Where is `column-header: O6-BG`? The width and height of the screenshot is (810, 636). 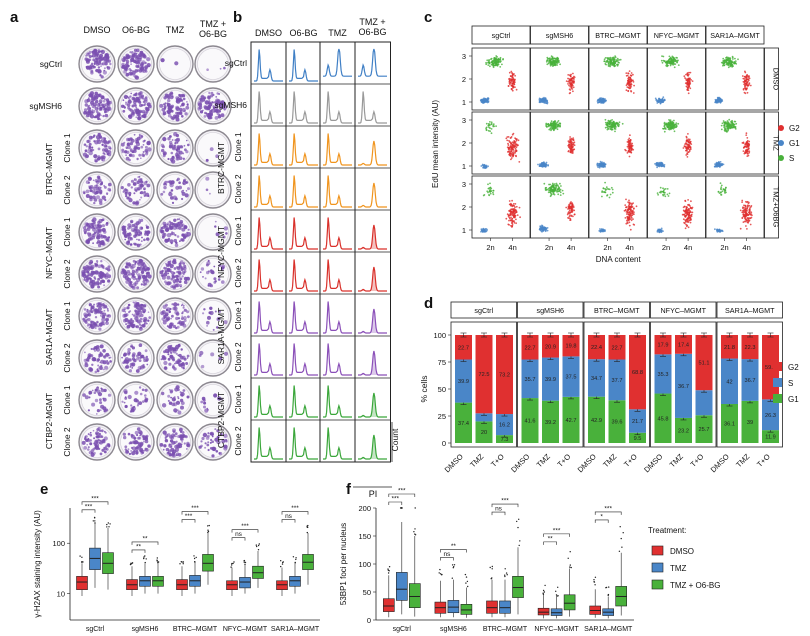 column-header: O6-BG is located at coordinates (372, 32).